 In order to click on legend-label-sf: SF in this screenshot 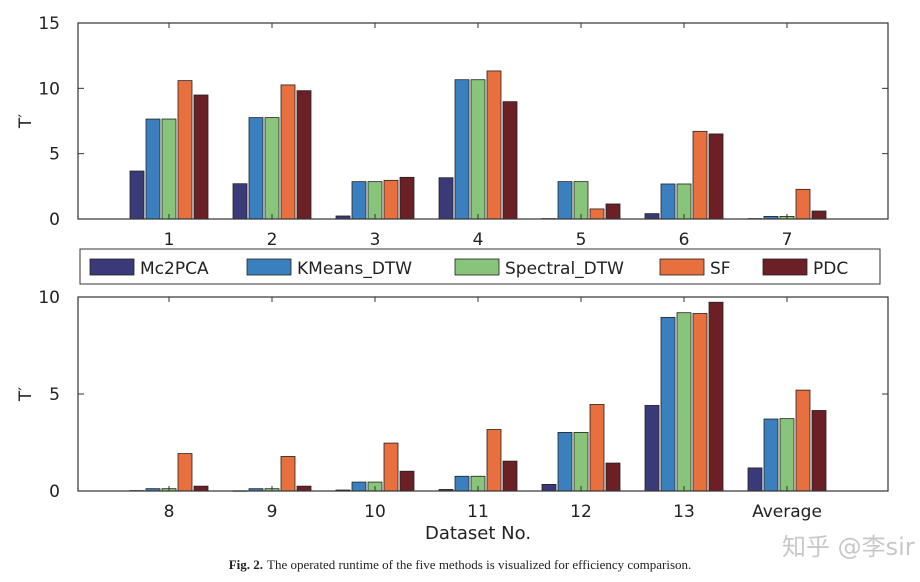, I will do `click(720, 269)`.